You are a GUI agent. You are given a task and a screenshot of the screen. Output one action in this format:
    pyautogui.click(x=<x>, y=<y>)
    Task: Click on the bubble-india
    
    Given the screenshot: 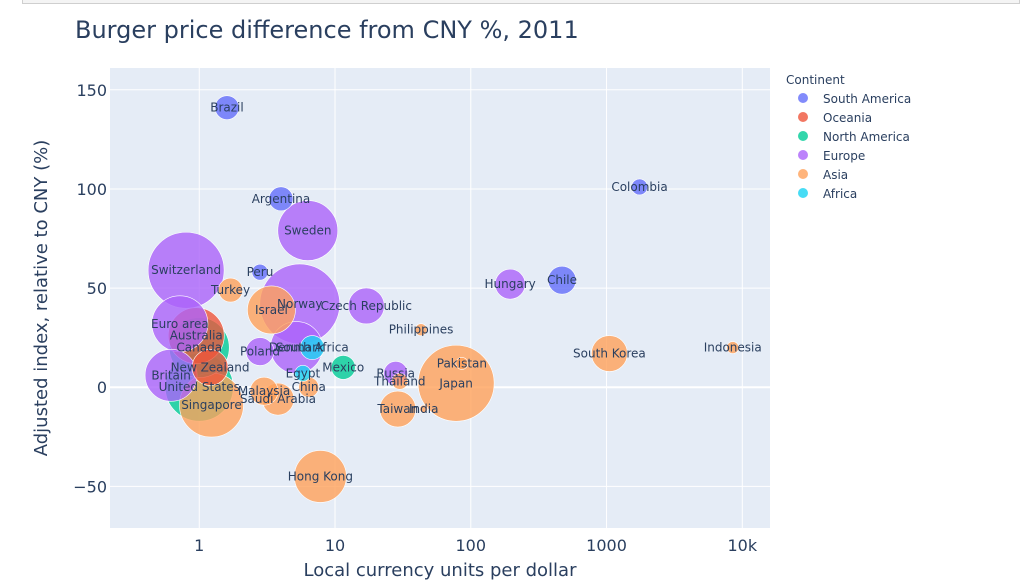 What is the action you would take?
    pyautogui.click(x=424, y=409)
    